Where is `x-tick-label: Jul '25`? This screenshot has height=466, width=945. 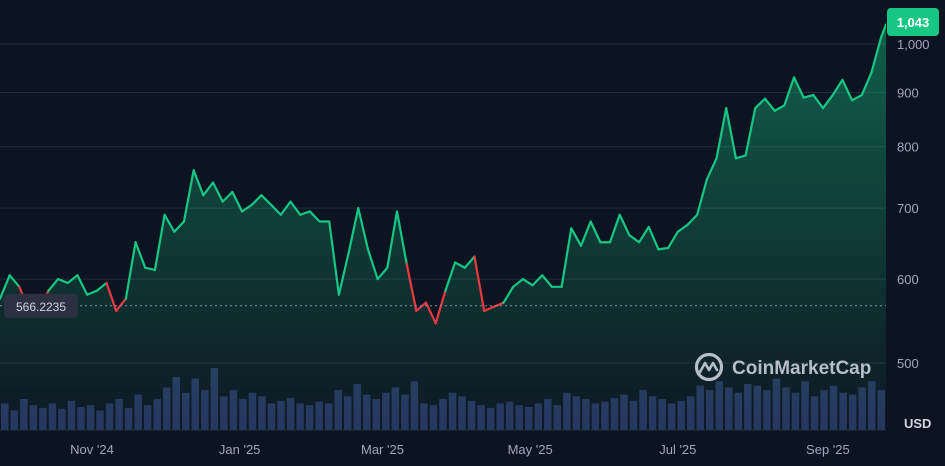
x-tick-label: Jul '25 is located at coordinates (677, 449).